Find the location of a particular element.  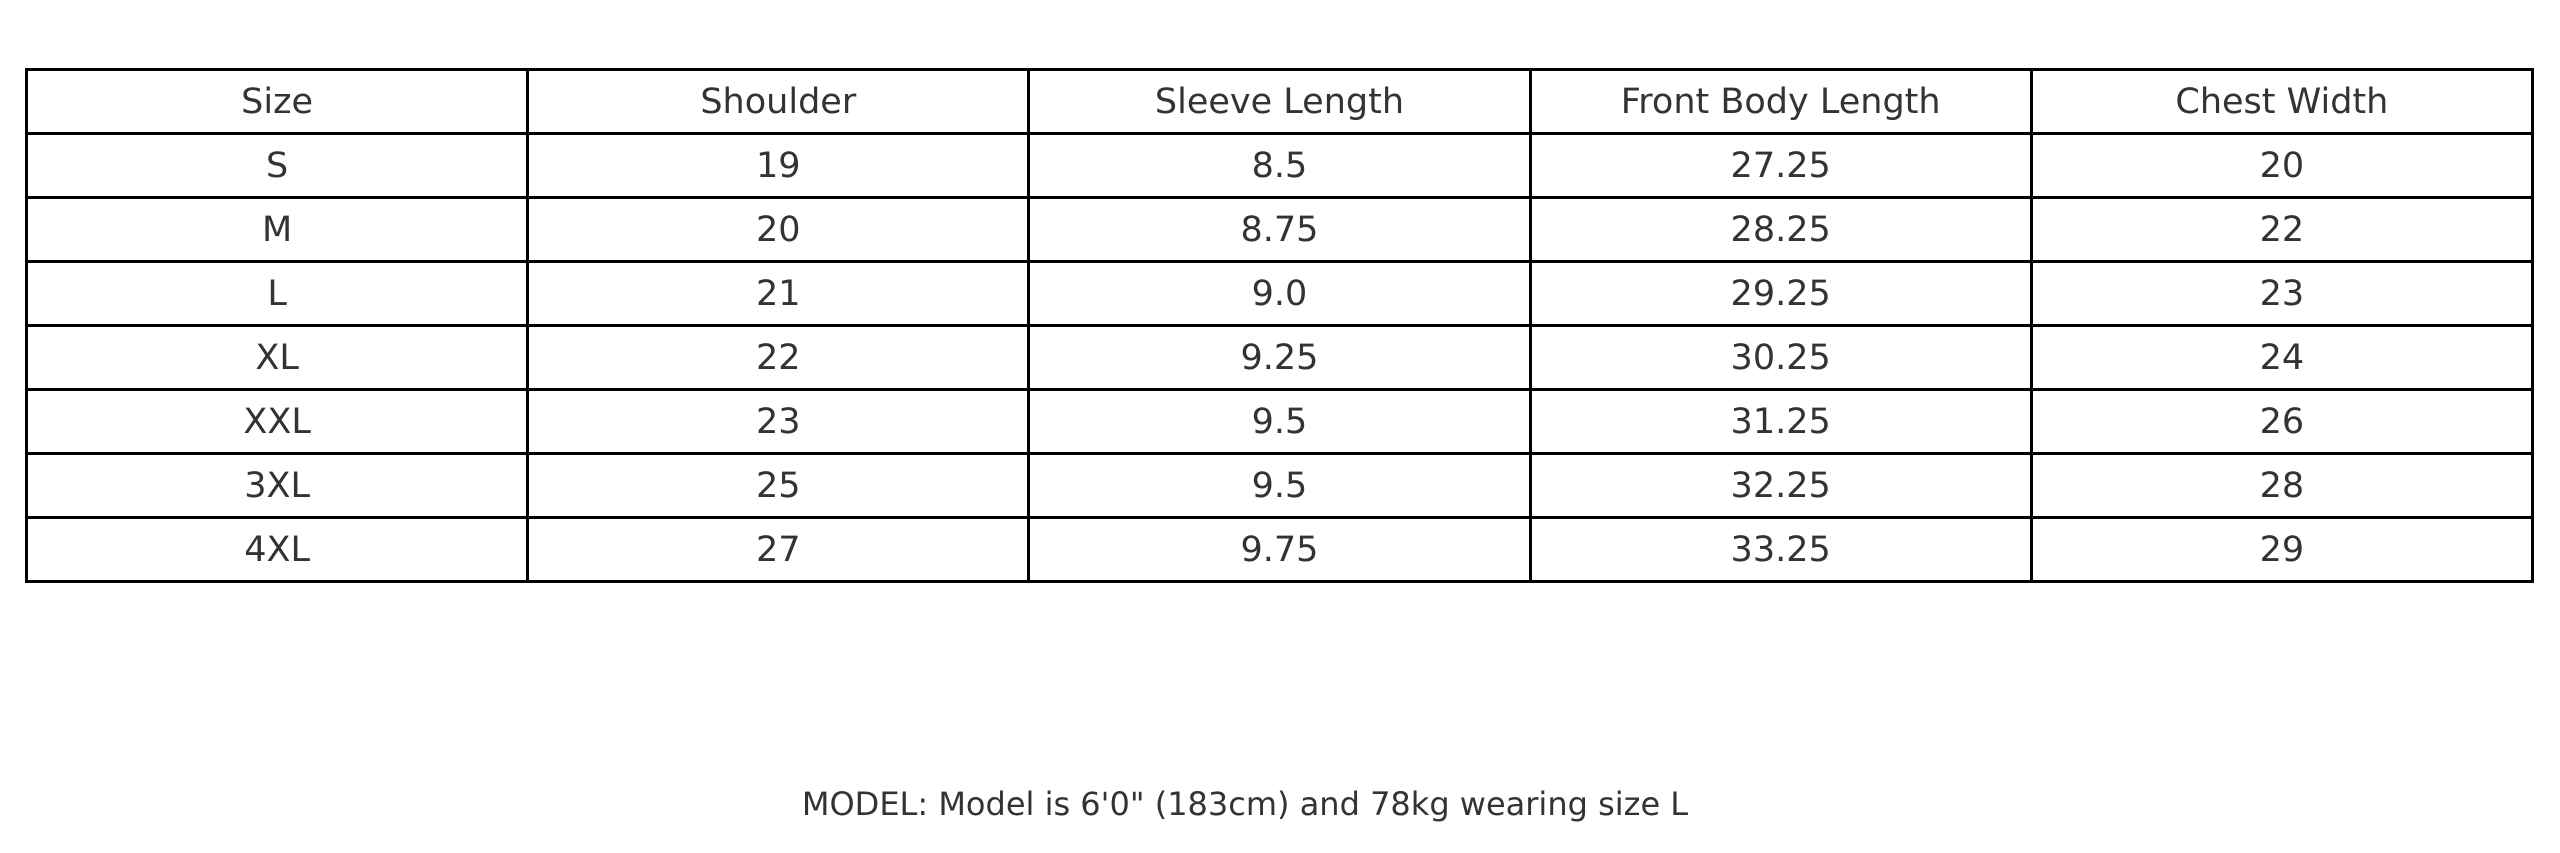

table-cell: 9.75 is located at coordinates (1279, 549).